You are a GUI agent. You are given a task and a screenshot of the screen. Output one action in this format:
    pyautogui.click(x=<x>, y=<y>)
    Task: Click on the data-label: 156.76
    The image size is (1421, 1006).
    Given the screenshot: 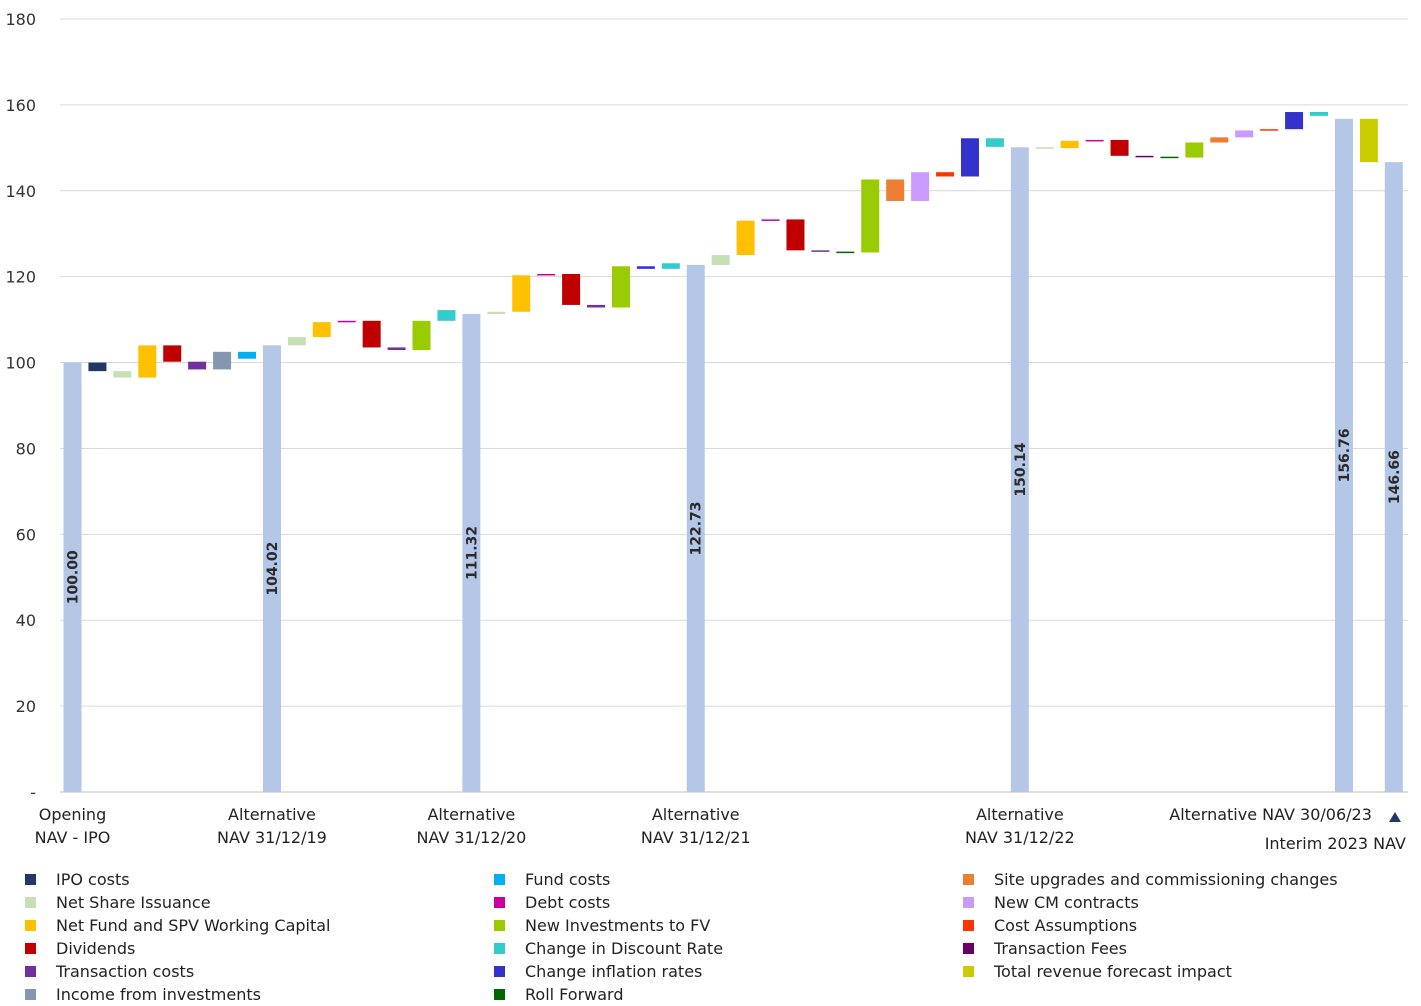 What is the action you would take?
    pyautogui.click(x=1345, y=455)
    